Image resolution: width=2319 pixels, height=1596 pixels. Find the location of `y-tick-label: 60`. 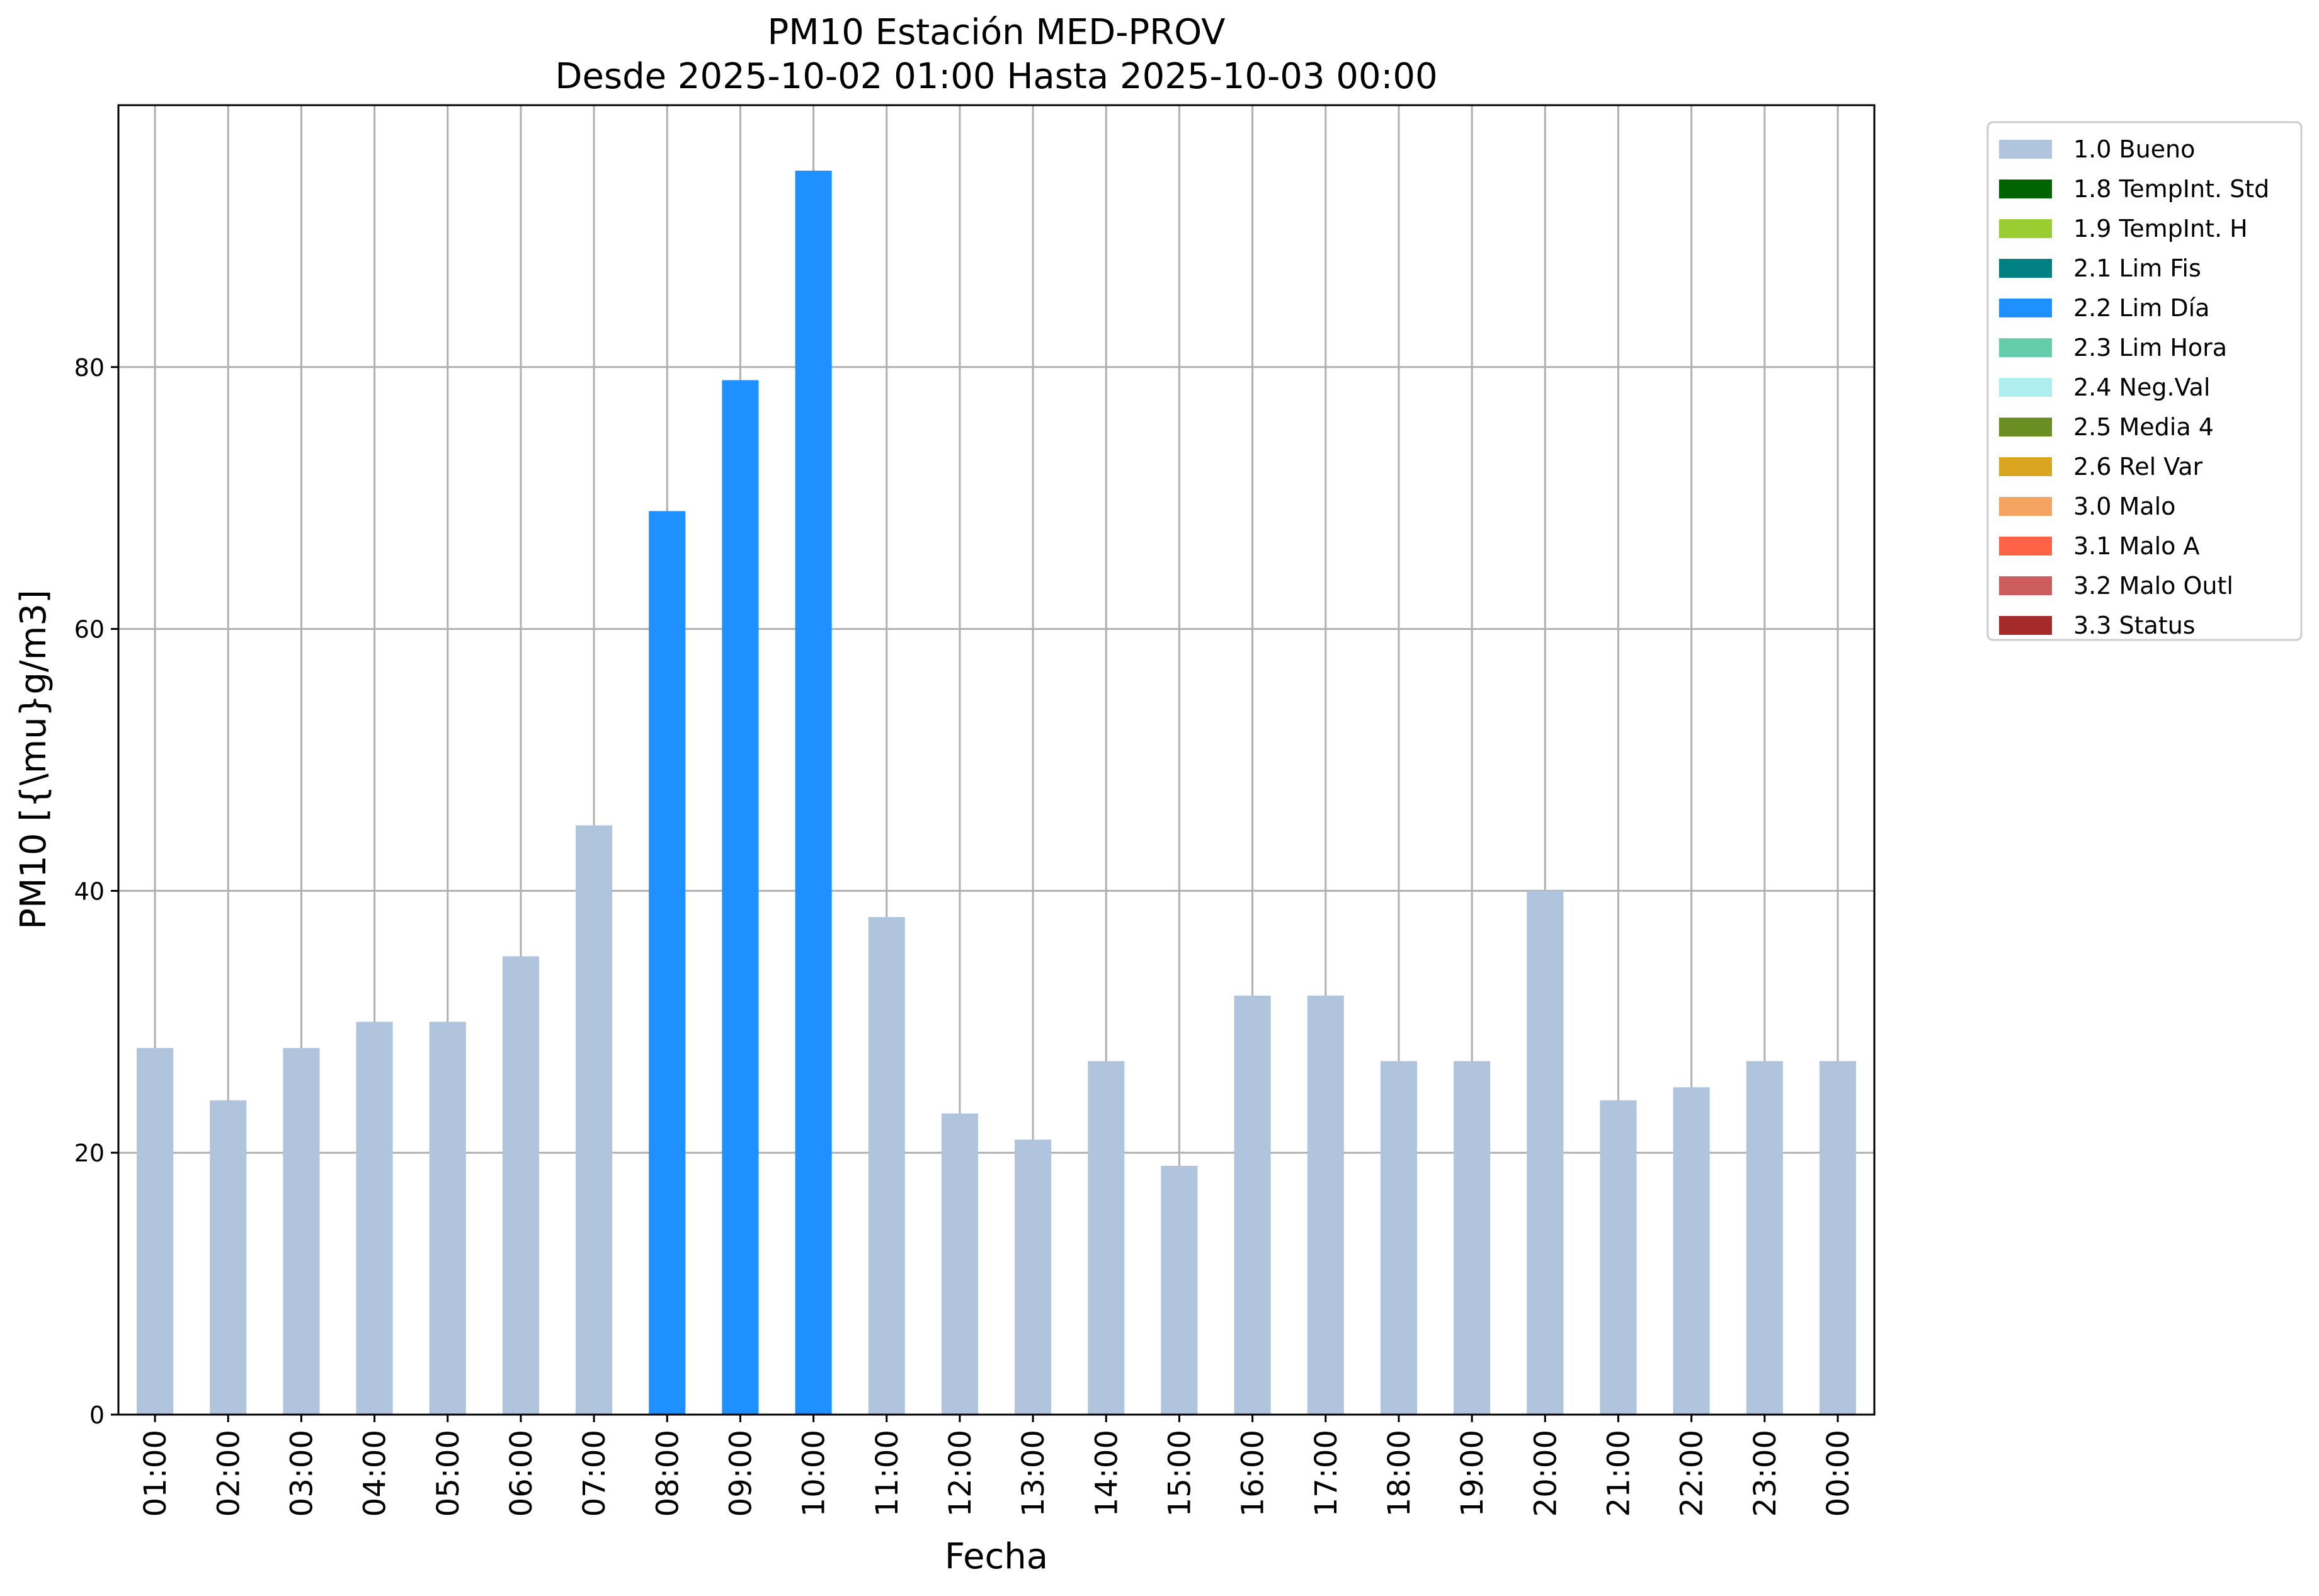

y-tick-label: 60 is located at coordinates (89, 630).